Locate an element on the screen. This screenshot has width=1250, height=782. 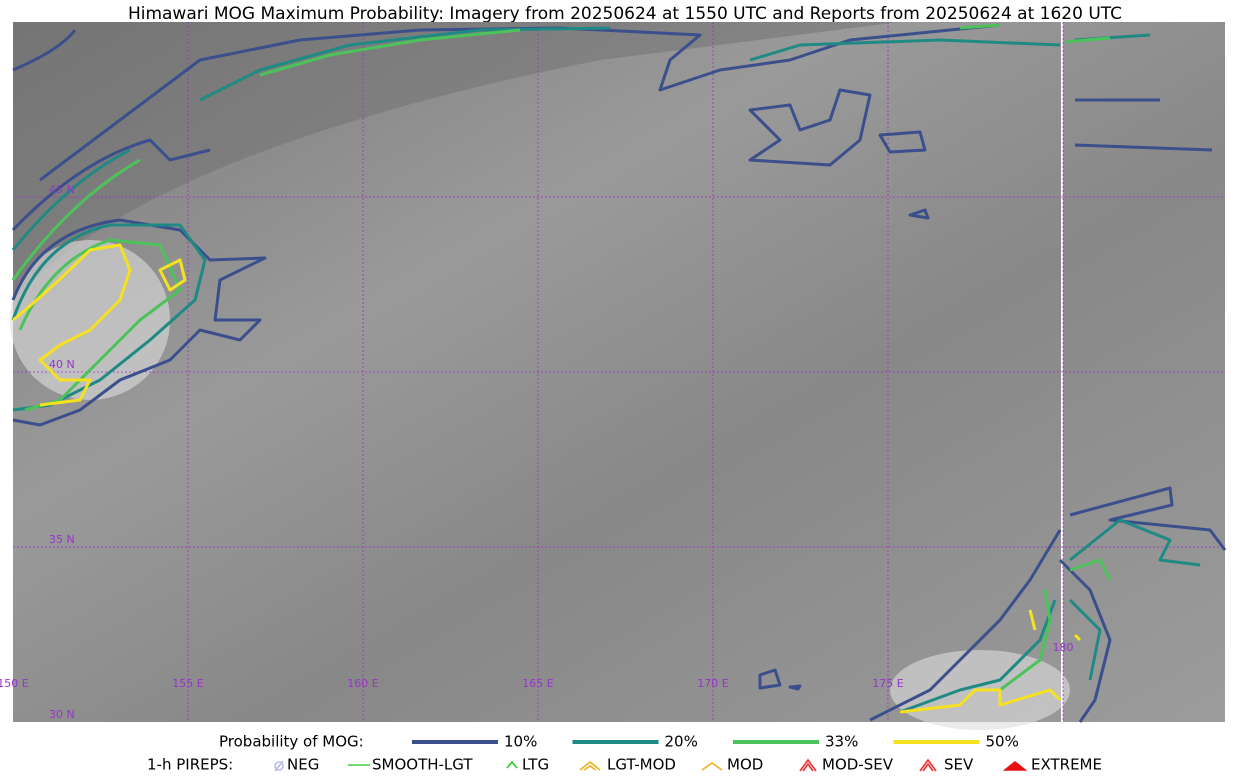
legend-label: MOD is located at coordinates (745, 765).